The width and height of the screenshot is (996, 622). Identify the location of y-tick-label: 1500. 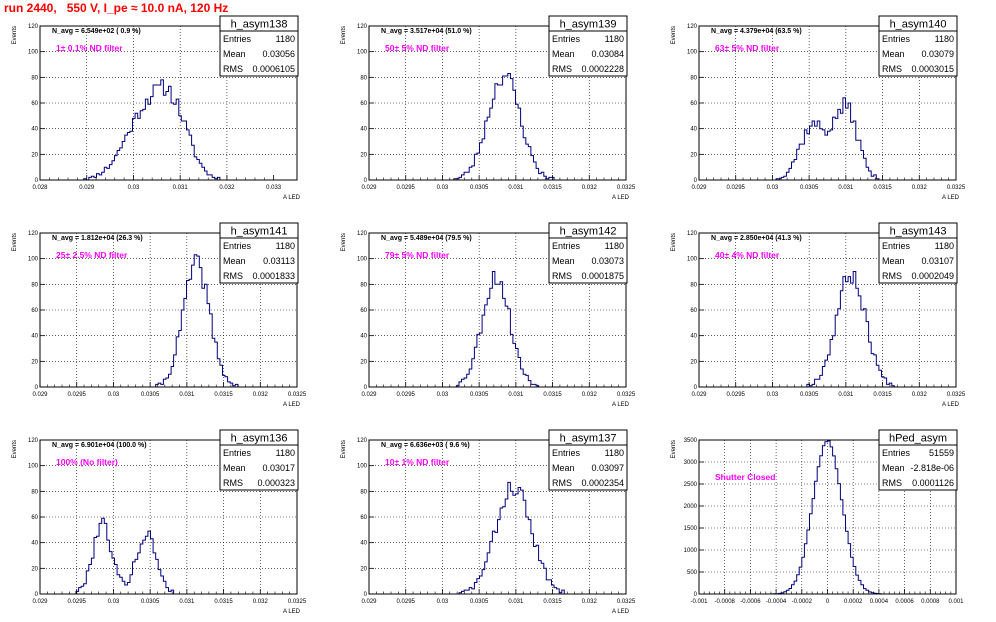
(691, 529).